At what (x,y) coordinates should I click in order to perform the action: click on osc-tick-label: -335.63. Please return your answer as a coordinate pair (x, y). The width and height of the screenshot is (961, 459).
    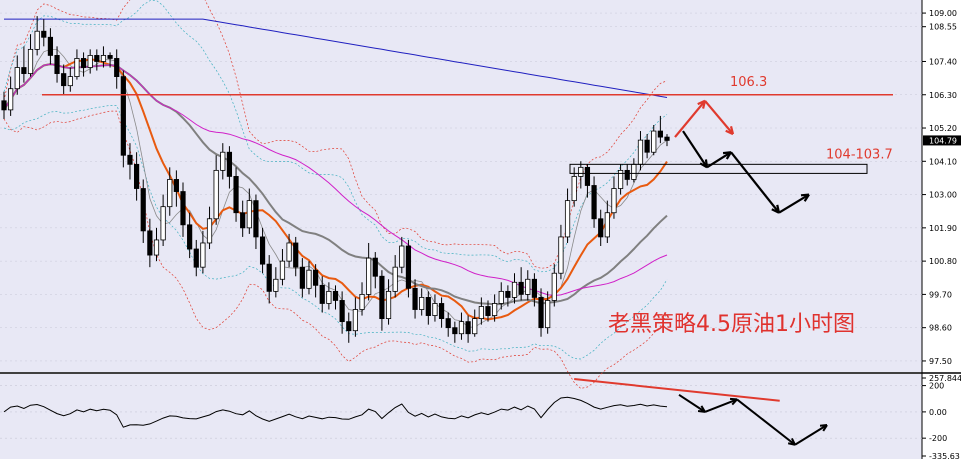
    Looking at the image, I should click on (944, 455).